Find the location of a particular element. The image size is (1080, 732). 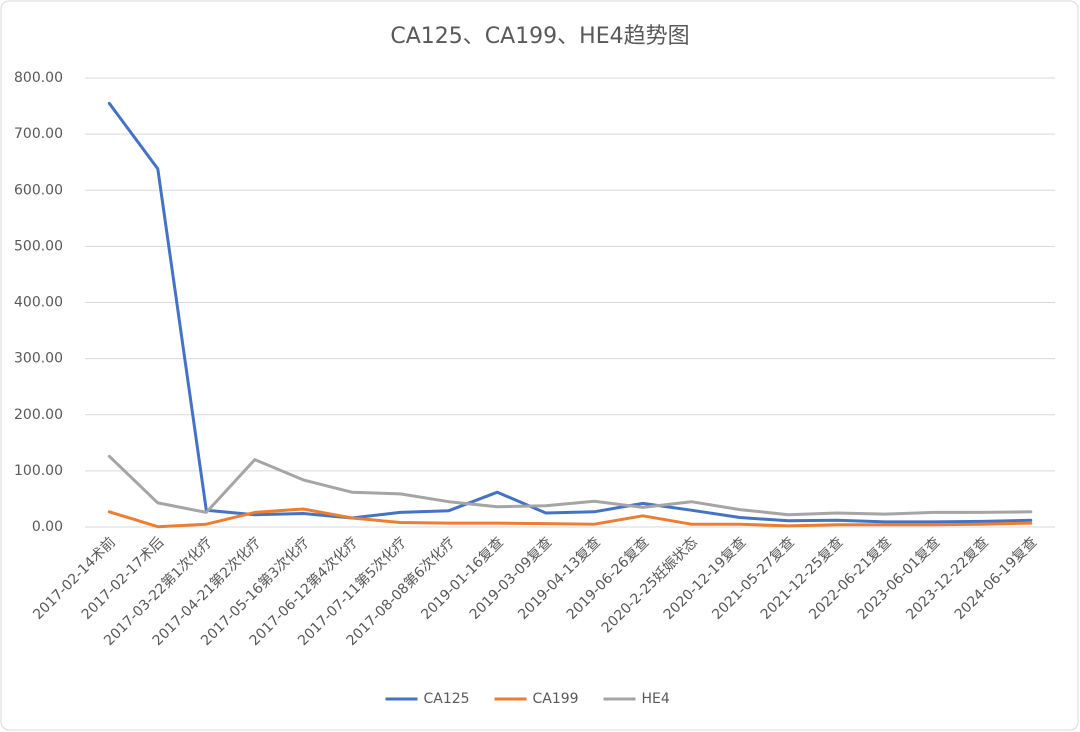

legend-label: CA125 is located at coordinates (447, 699).